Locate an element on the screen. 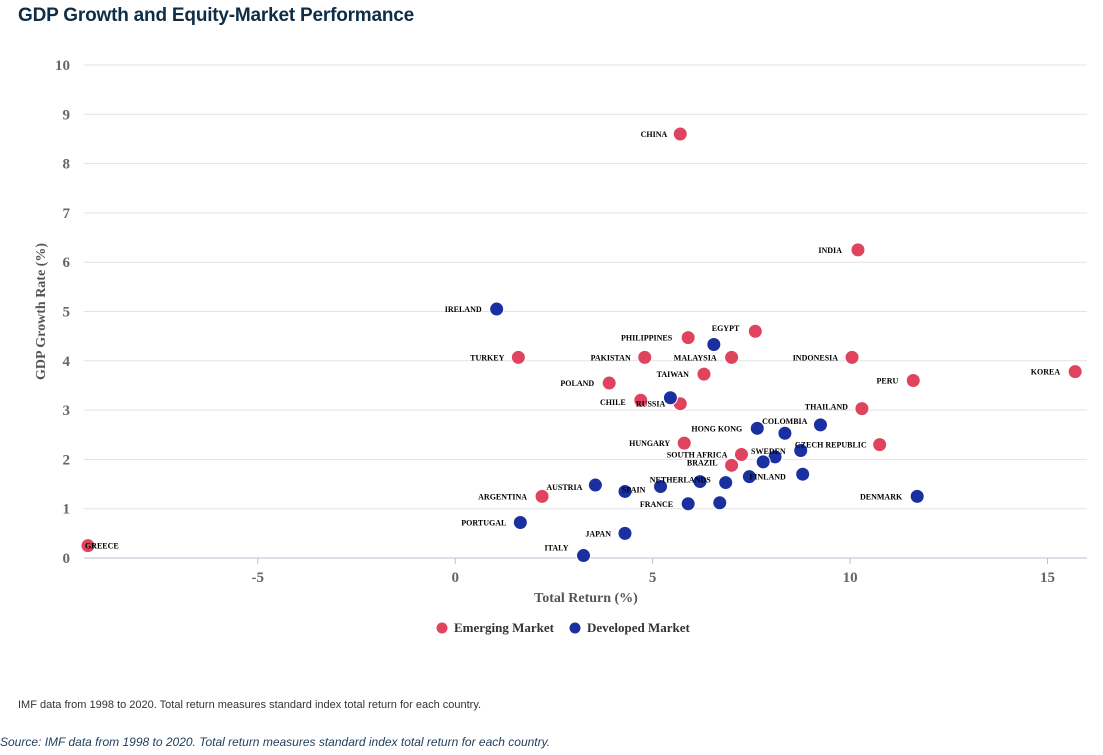 This screenshot has width=1103, height=755. point-label: ARGENTINA is located at coordinates (502, 496).